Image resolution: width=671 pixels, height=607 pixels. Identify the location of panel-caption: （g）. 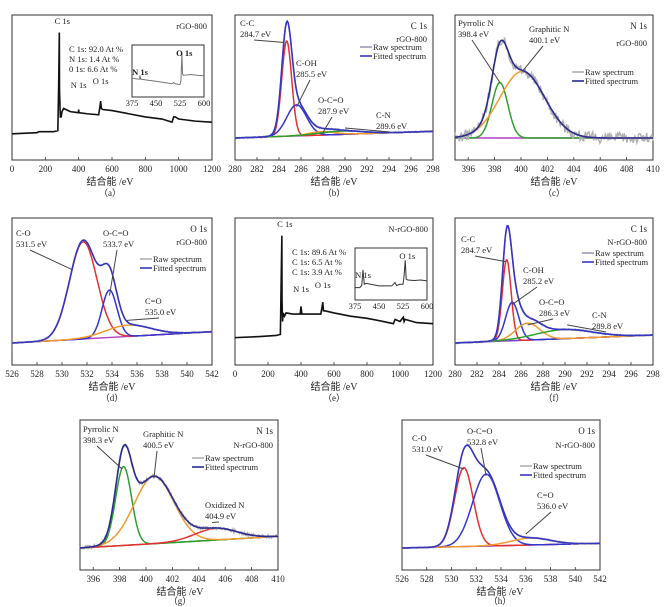
(180, 601).